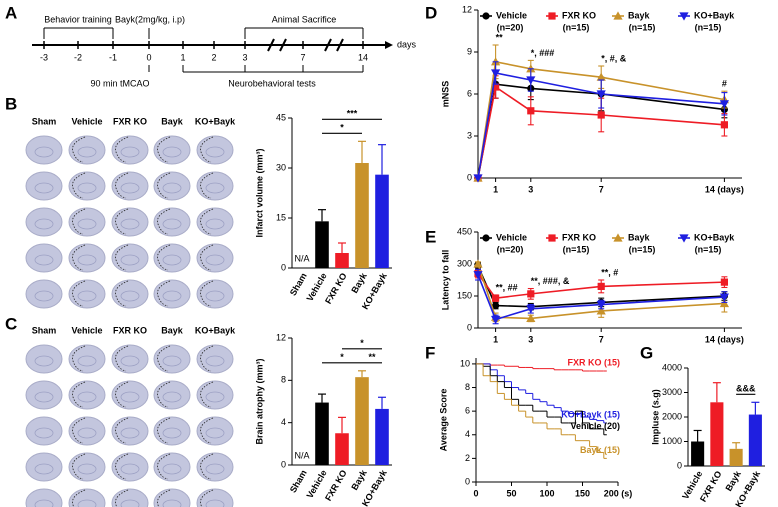 The width and height of the screenshot is (778, 507). Describe the element at coordinates (259, 192) in the screenshot. I see `y-axis-label: Infarct volume (mm³)` at that location.